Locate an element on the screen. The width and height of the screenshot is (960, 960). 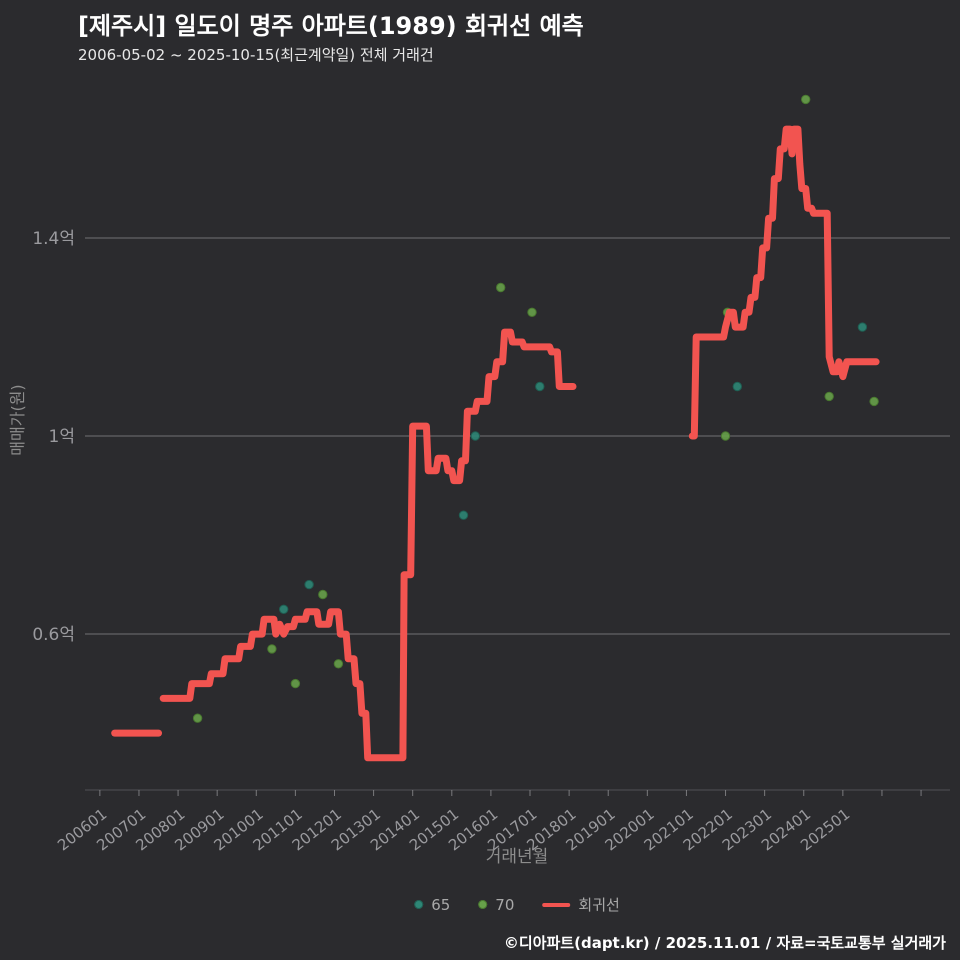
legend-item-65: 65 is located at coordinates (432, 905).